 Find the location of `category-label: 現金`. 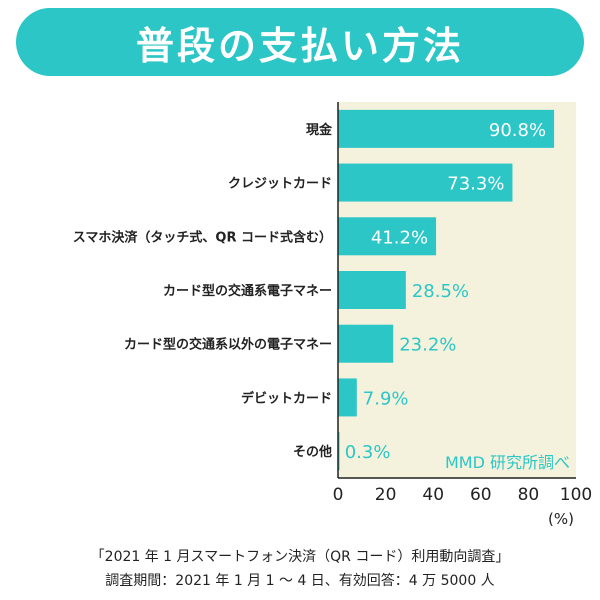

category-label: 現金 is located at coordinates (319, 130).